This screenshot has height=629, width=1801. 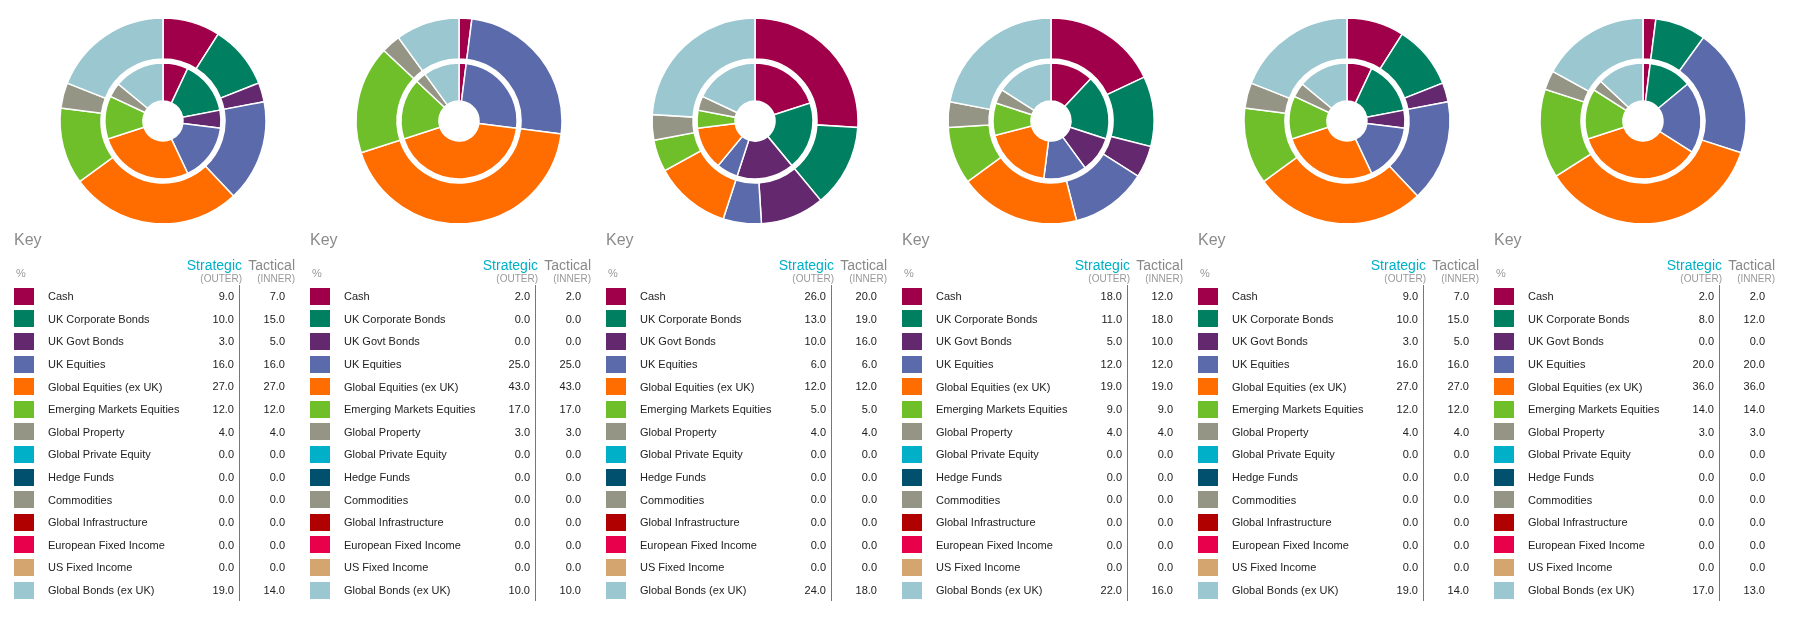 What do you see at coordinates (988, 454) in the screenshot?
I see `legend-label: Global Private Equity` at bounding box center [988, 454].